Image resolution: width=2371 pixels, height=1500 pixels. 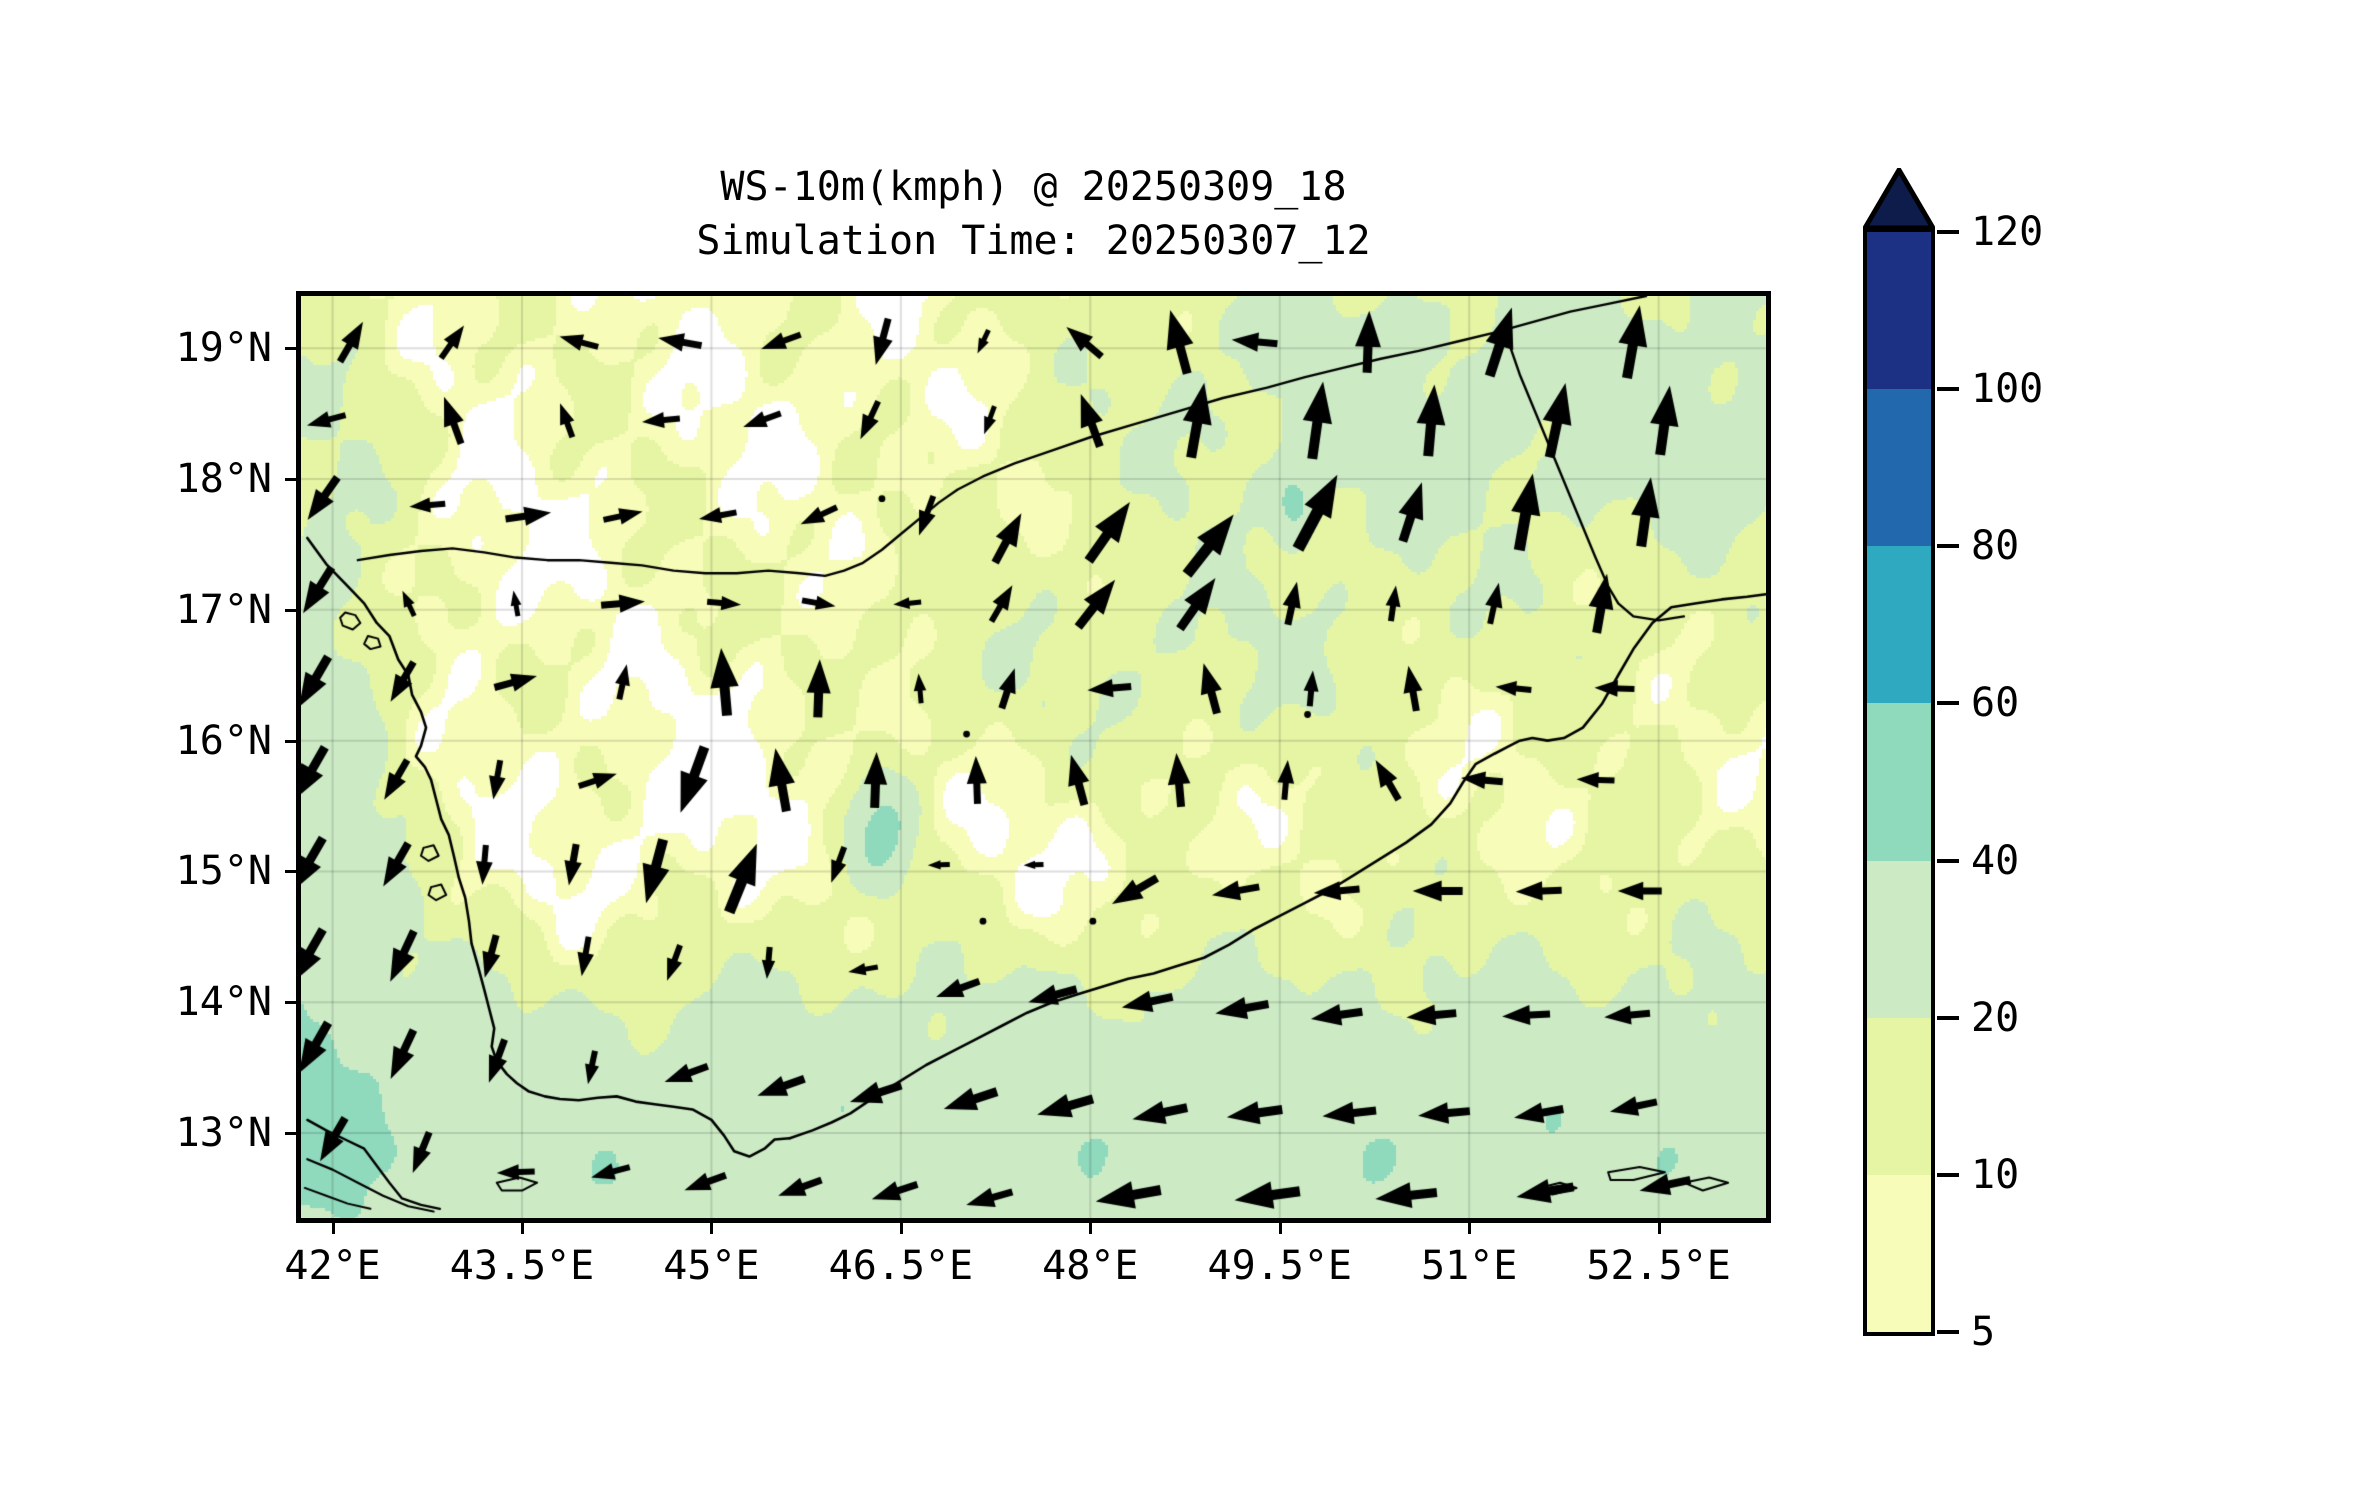 What do you see at coordinates (2007, 232) in the screenshot?
I see `colorbar-tick-label: 120` at bounding box center [2007, 232].